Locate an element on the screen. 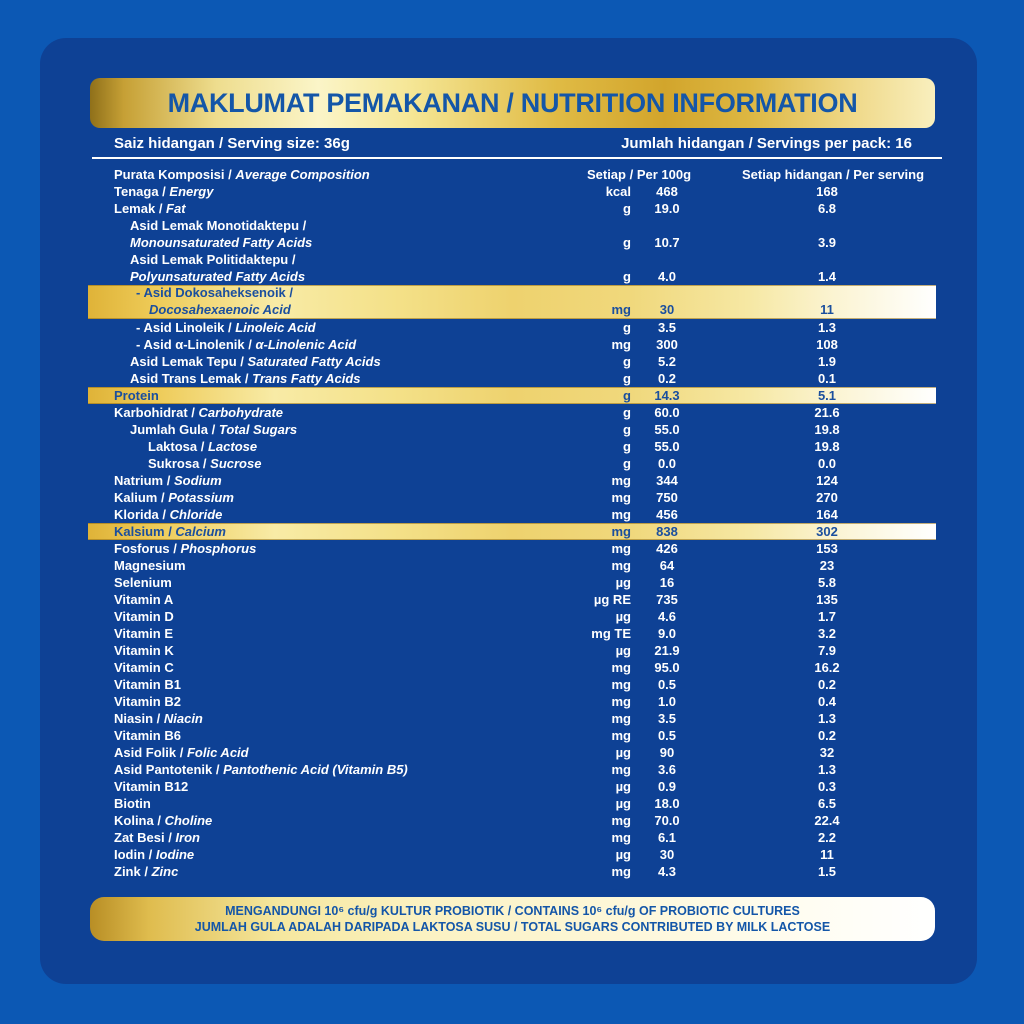 The height and width of the screenshot is (1024, 1024). table-row: Vitamin C mg 95.0 16.2 is located at coordinates (512, 667).